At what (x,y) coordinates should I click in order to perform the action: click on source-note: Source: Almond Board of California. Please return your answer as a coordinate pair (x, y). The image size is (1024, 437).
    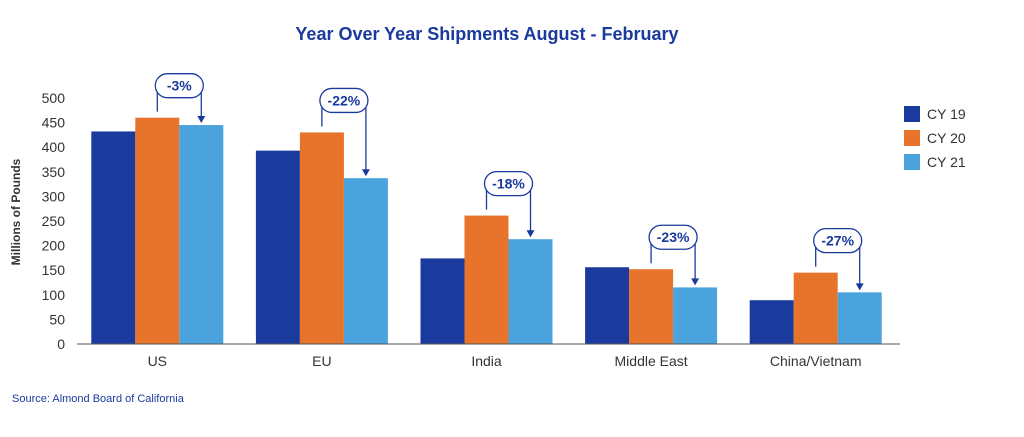
    Looking at the image, I should click on (98, 399).